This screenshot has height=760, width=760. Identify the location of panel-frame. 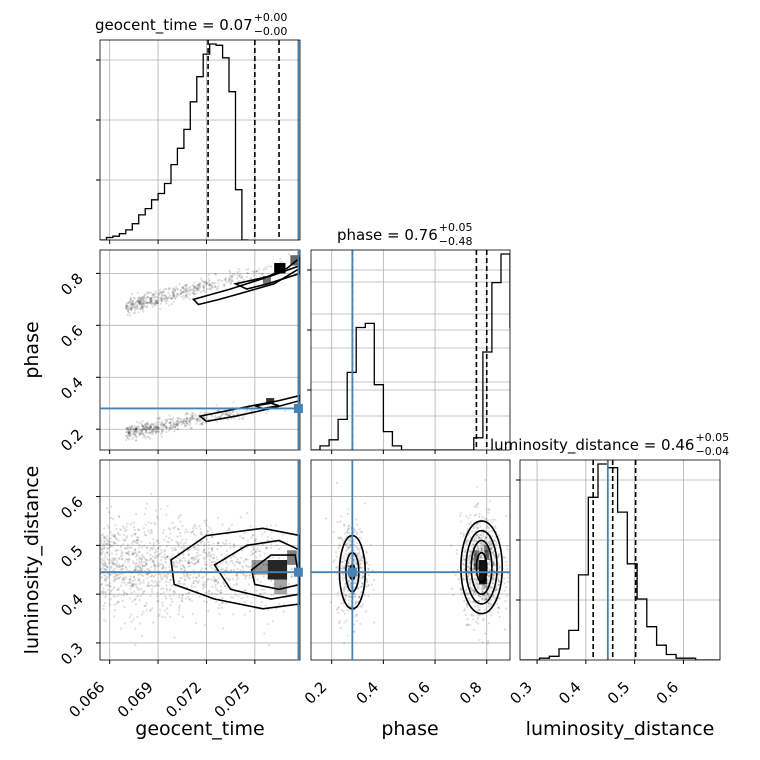
(620, 560).